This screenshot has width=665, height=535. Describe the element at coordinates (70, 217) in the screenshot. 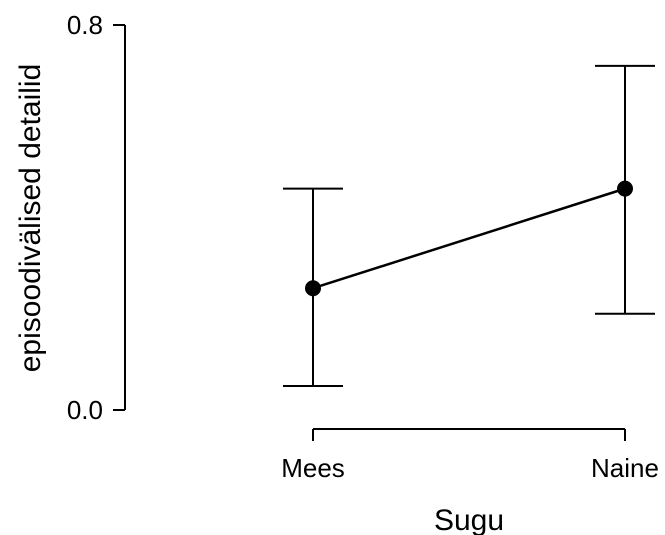

I see `y-axis: 0.8 0.0 episoodivälised detailid` at that location.